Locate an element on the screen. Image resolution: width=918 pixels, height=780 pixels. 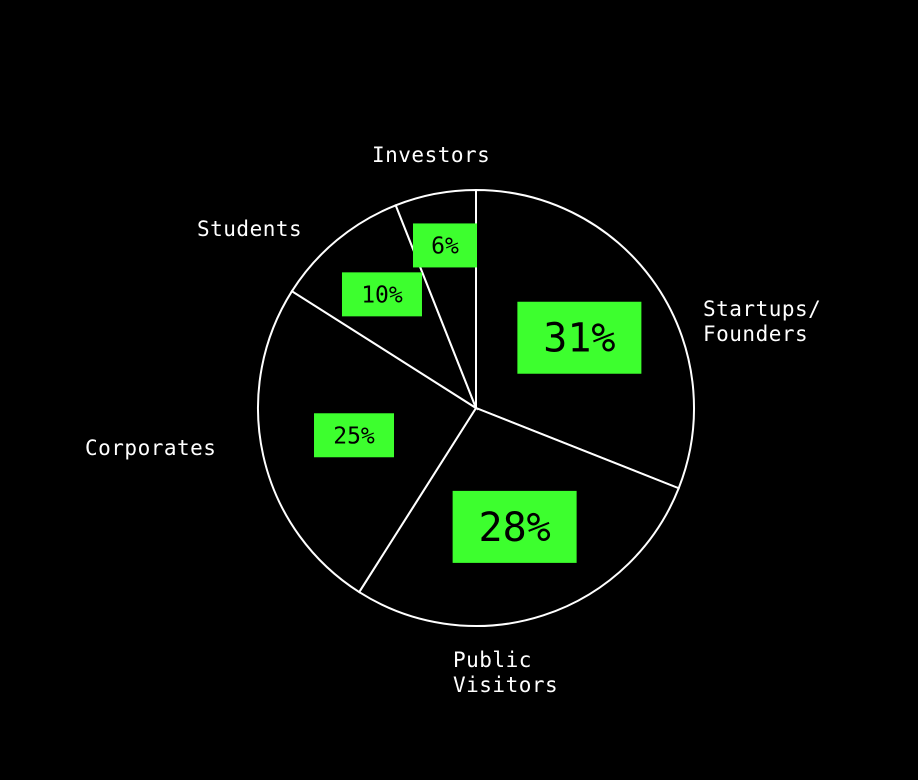
value-label: 6% is located at coordinates (445, 246).